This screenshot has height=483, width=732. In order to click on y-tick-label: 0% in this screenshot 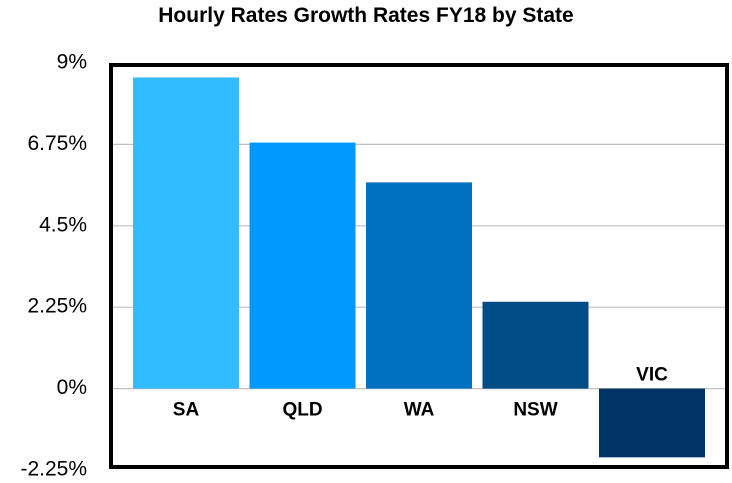, I will do `click(72, 387)`.